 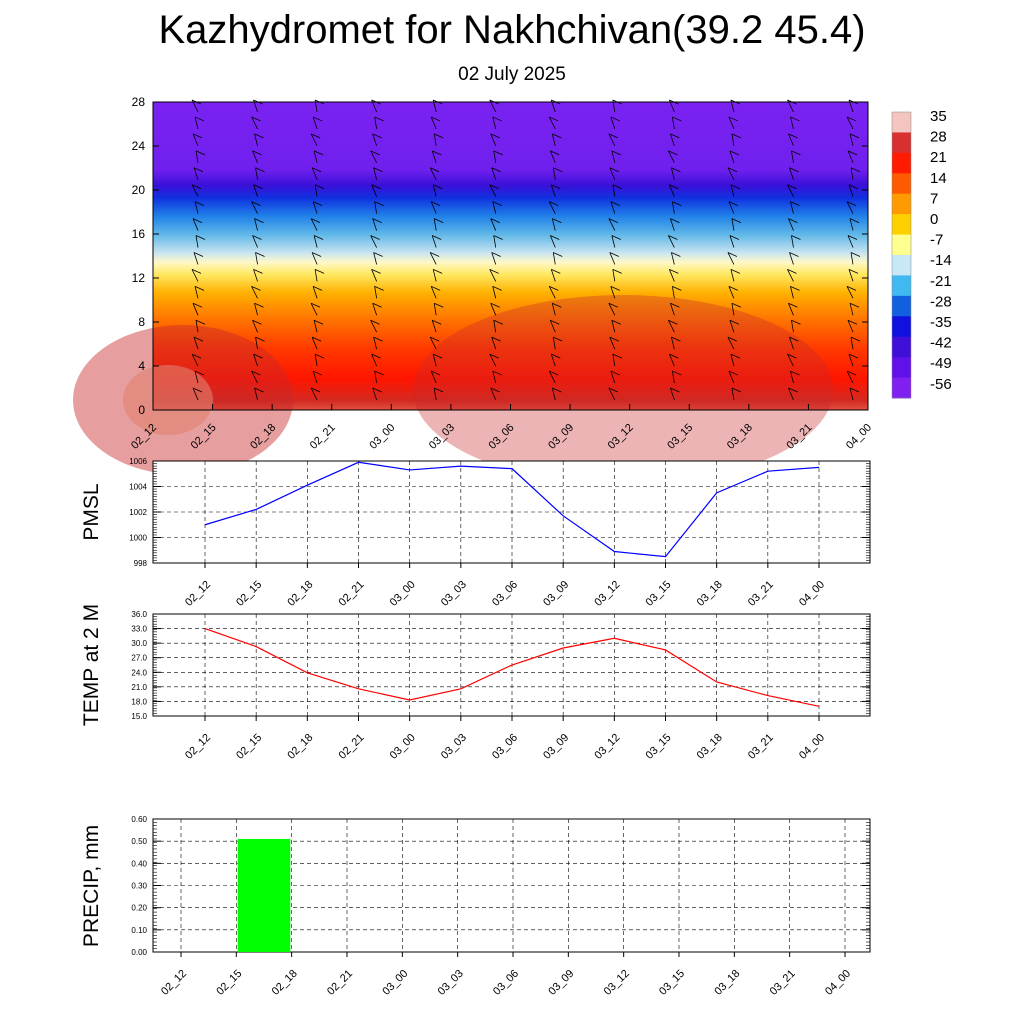 I want to click on x-tick-label: 03_03, so click(x=454, y=594).